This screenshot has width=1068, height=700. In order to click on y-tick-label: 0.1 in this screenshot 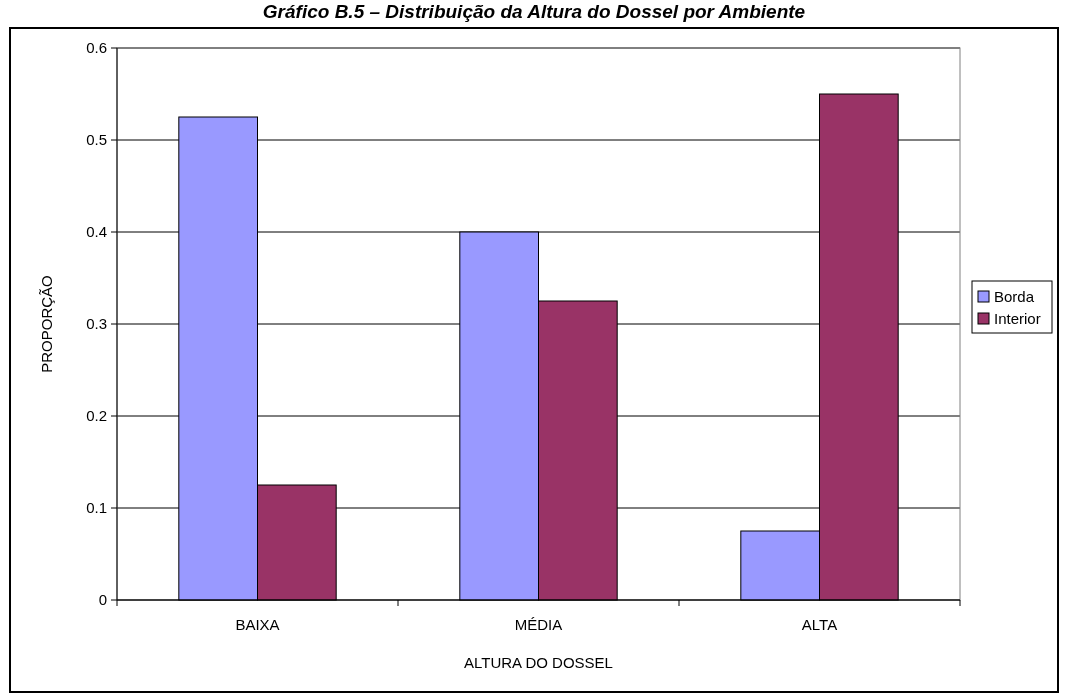, I will do `click(96, 508)`.